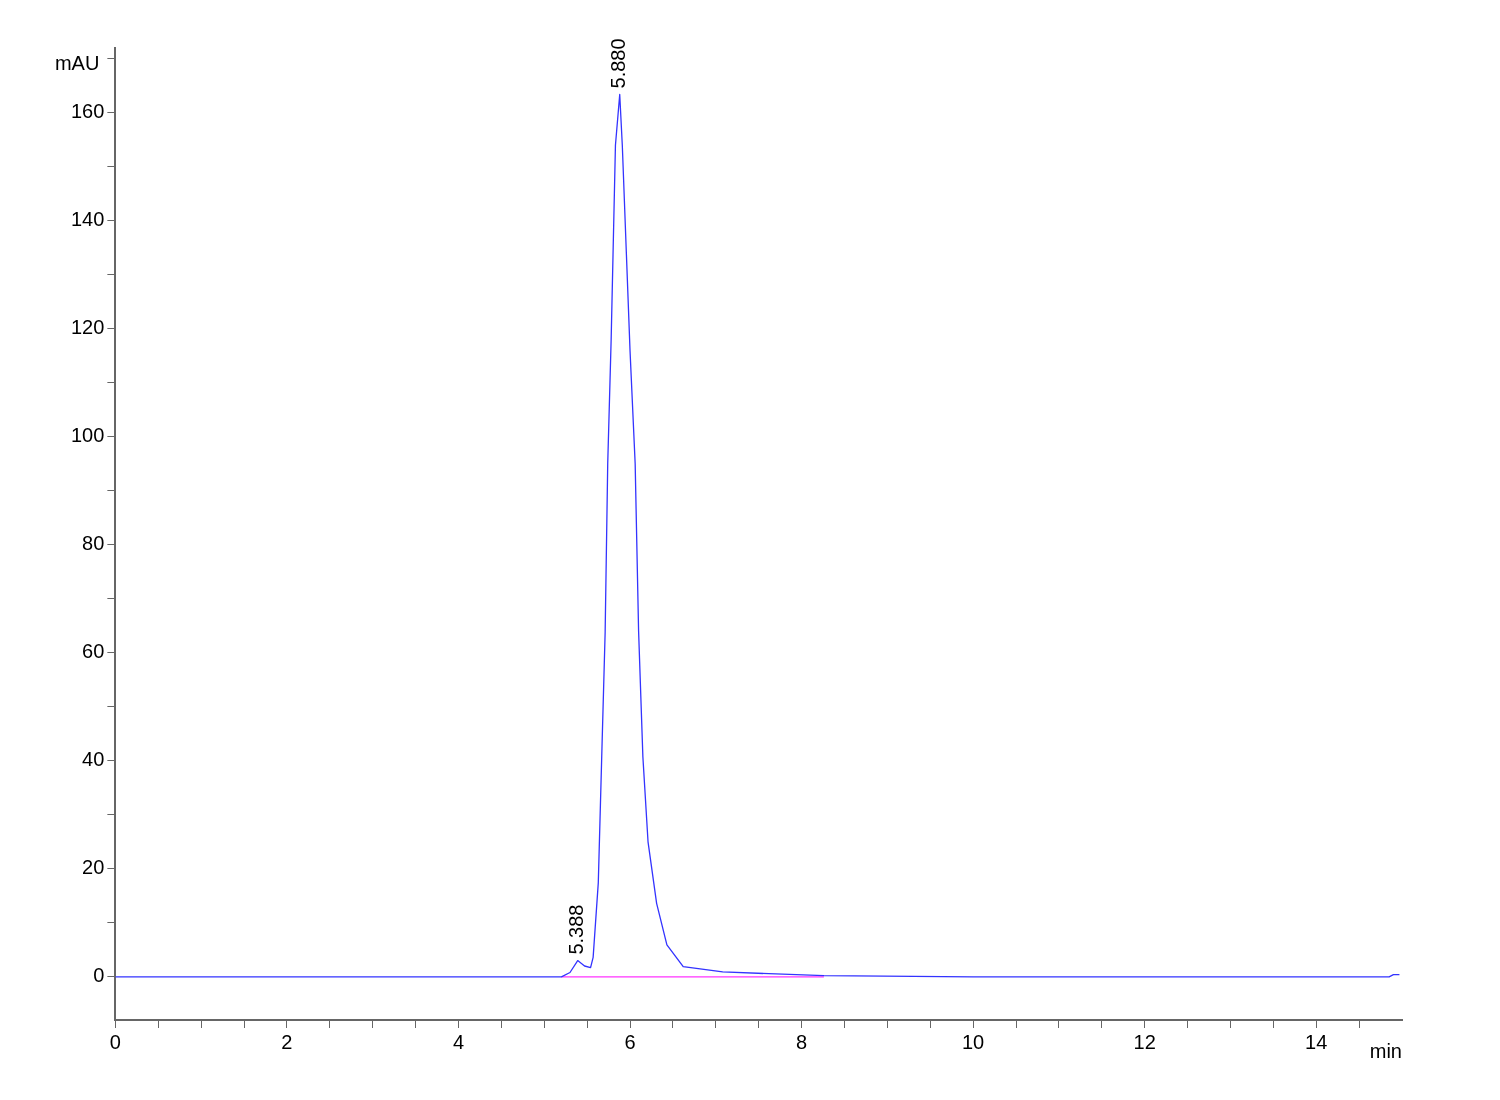  Describe the element at coordinates (93, 867) in the screenshot. I see `y-tick-label: 20` at that location.